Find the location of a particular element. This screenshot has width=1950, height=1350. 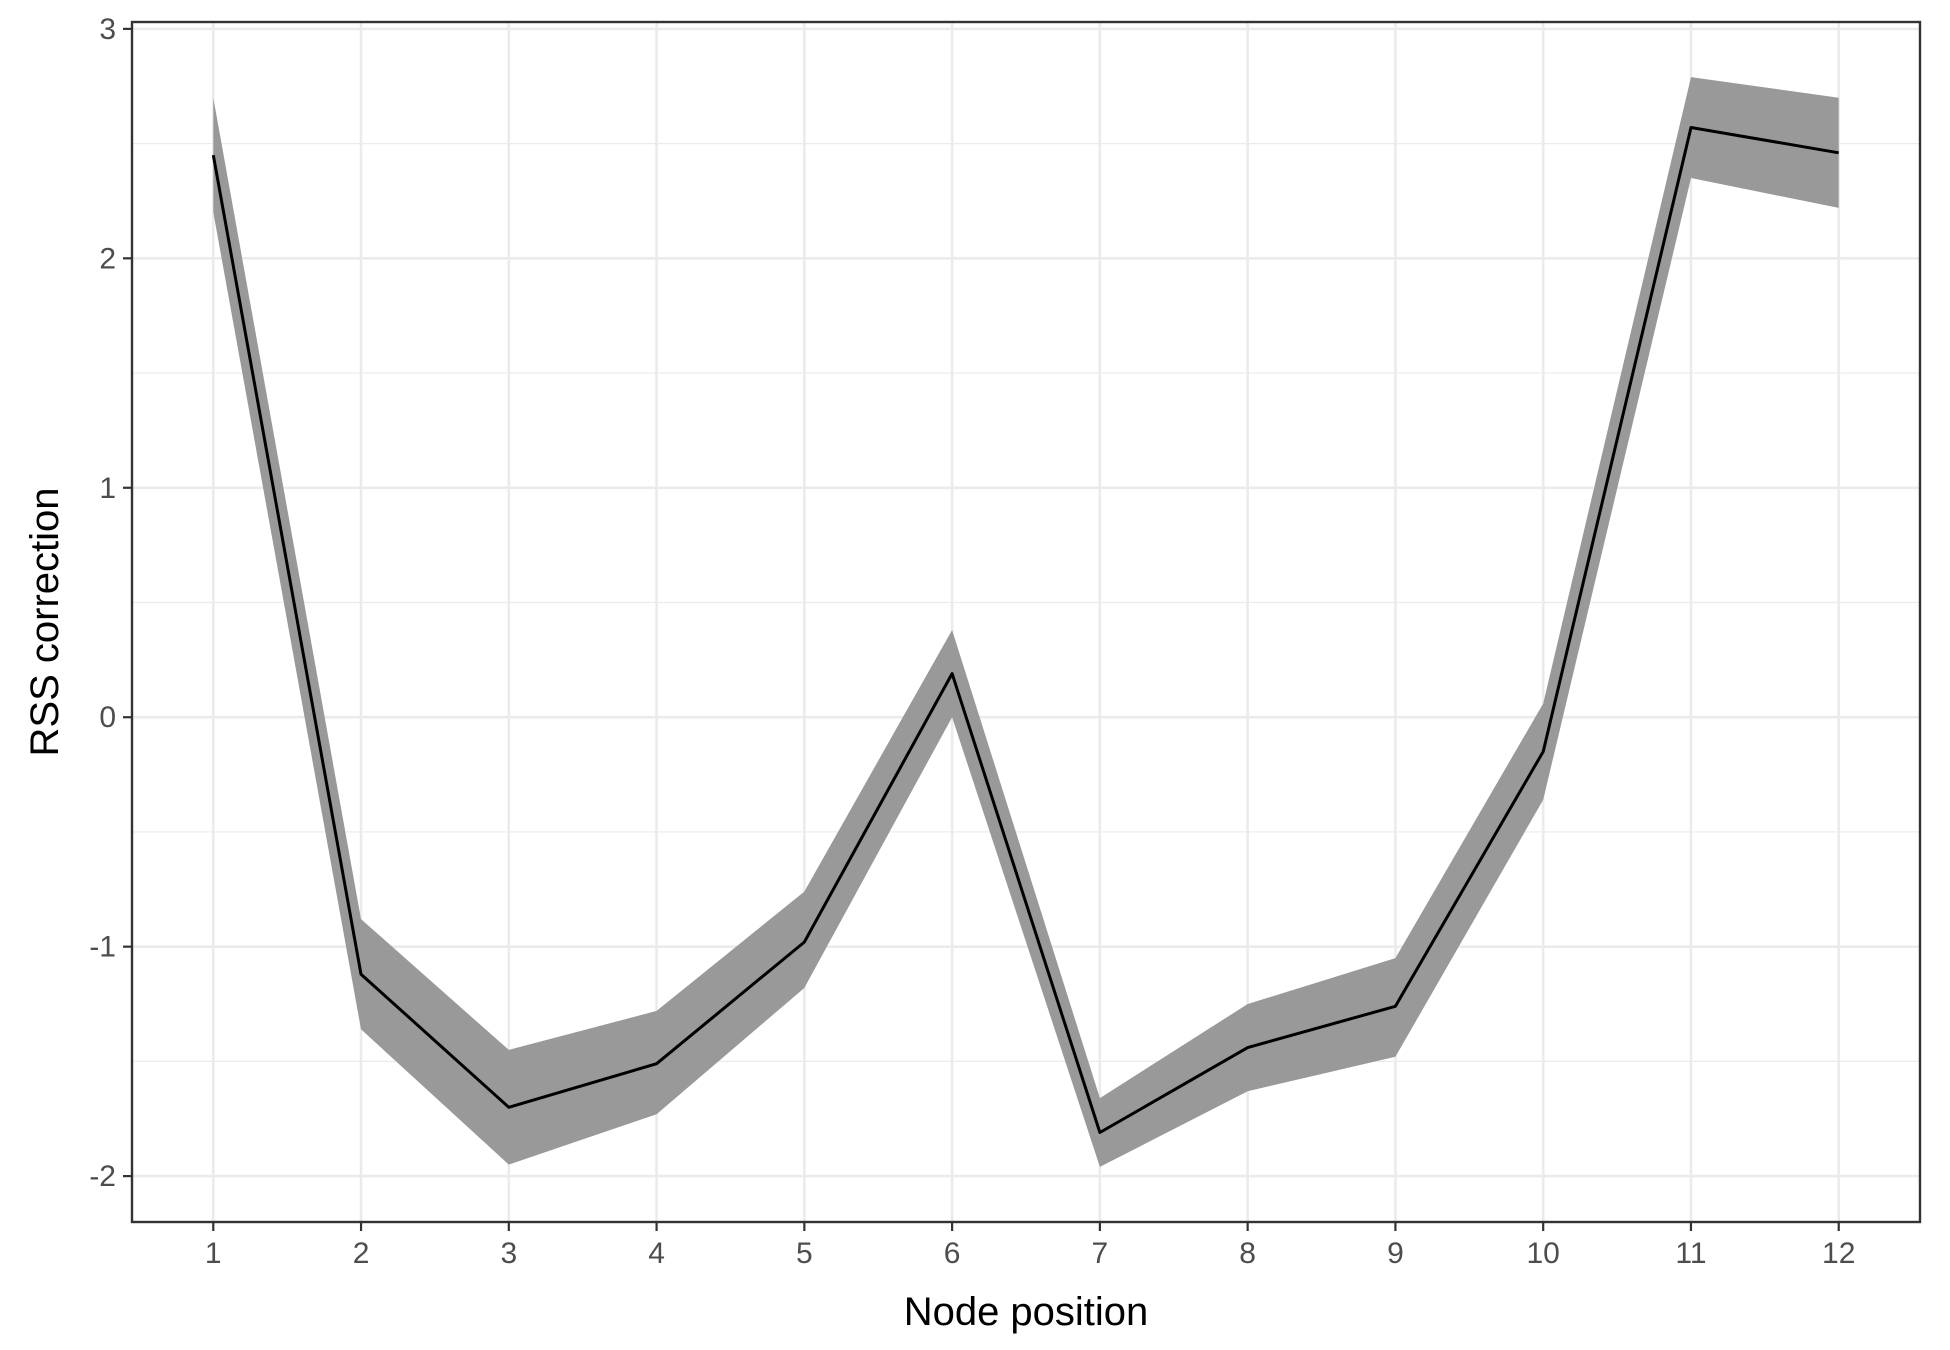

x-tick-label: 9 is located at coordinates (1395, 1253).